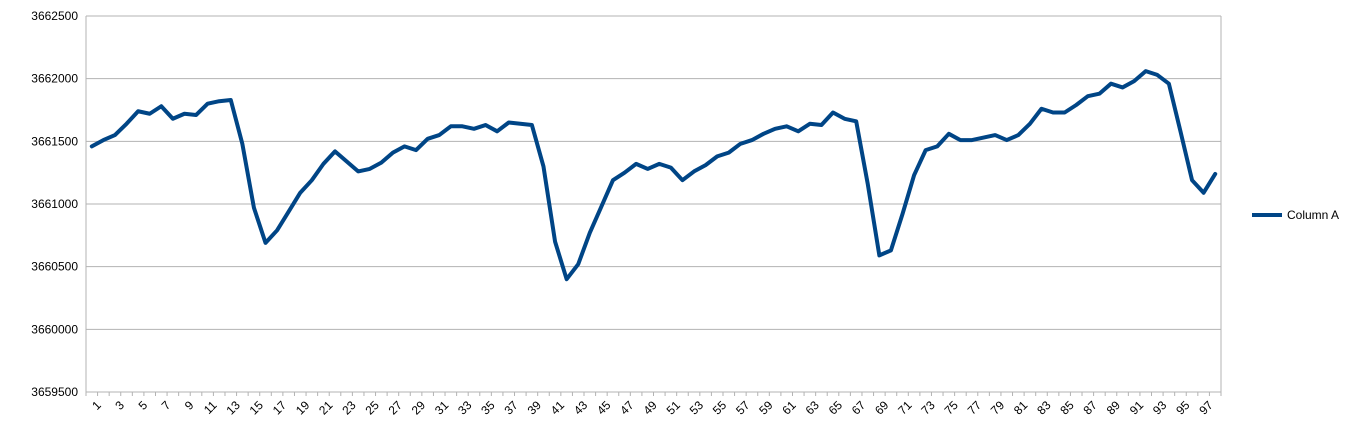  Describe the element at coordinates (604, 408) in the screenshot. I see `x-tick-label: 45` at that location.